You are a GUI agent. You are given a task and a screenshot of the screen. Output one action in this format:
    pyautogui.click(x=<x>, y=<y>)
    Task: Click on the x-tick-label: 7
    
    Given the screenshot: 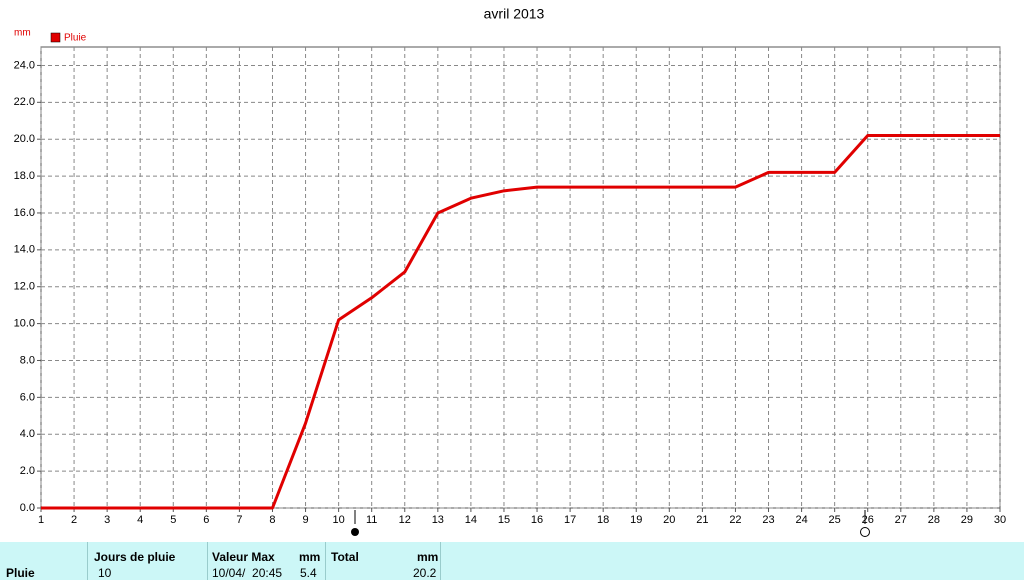 What is the action you would take?
    pyautogui.click(x=239, y=520)
    